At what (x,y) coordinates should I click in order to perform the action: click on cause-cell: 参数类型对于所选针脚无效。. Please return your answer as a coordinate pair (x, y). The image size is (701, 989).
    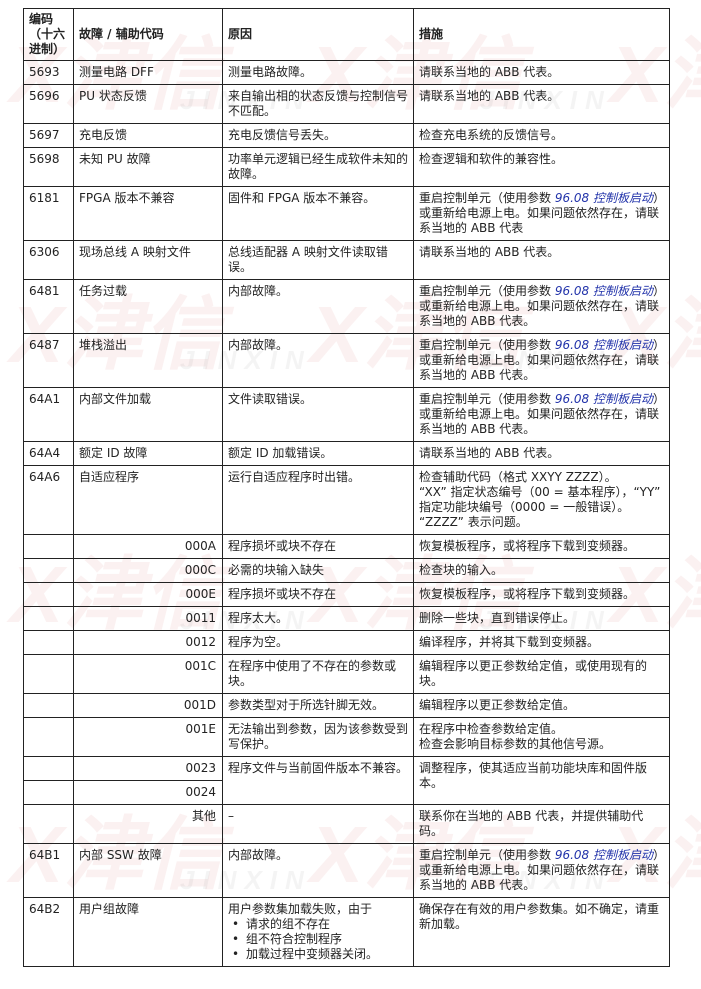
    Looking at the image, I should click on (318, 705).